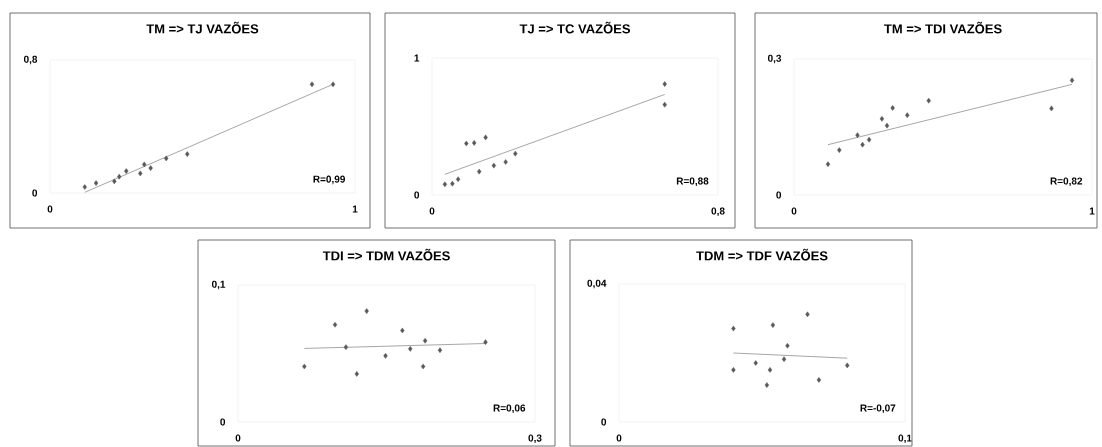 This screenshot has height=447, width=1102. What do you see at coordinates (329, 180) in the screenshot?
I see `annotation: R=0,99` at bounding box center [329, 180].